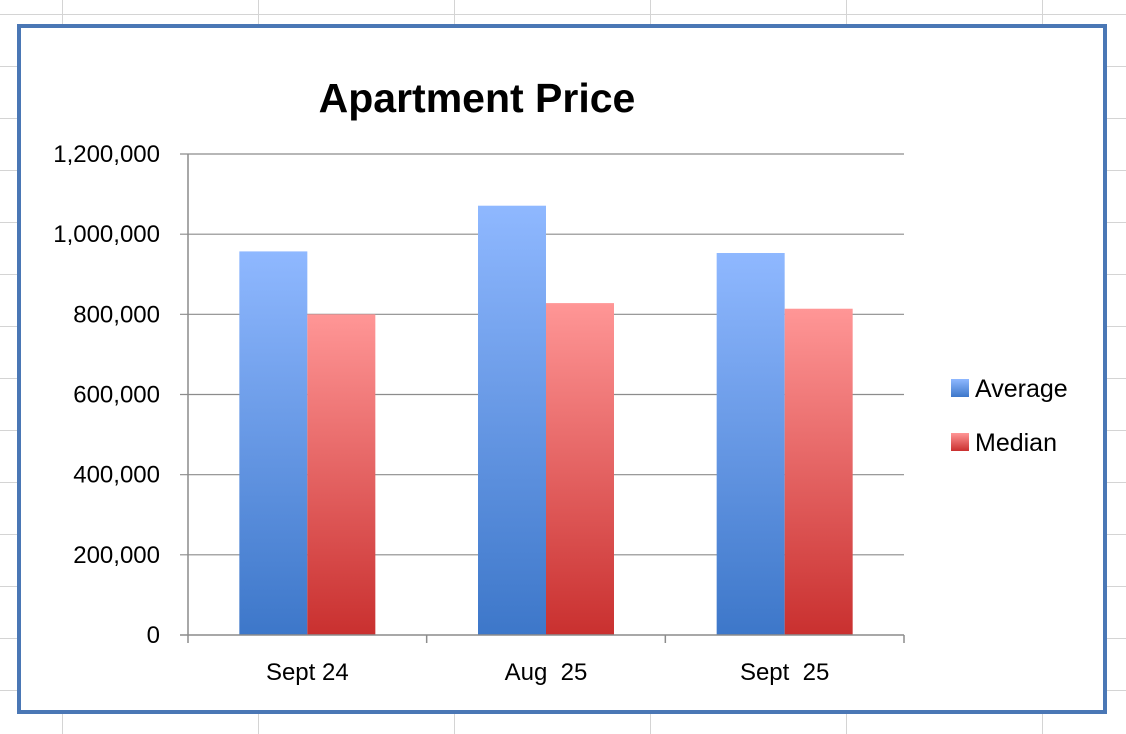  What do you see at coordinates (784, 672) in the screenshot?
I see `x-tick-label: Sept 25` at bounding box center [784, 672].